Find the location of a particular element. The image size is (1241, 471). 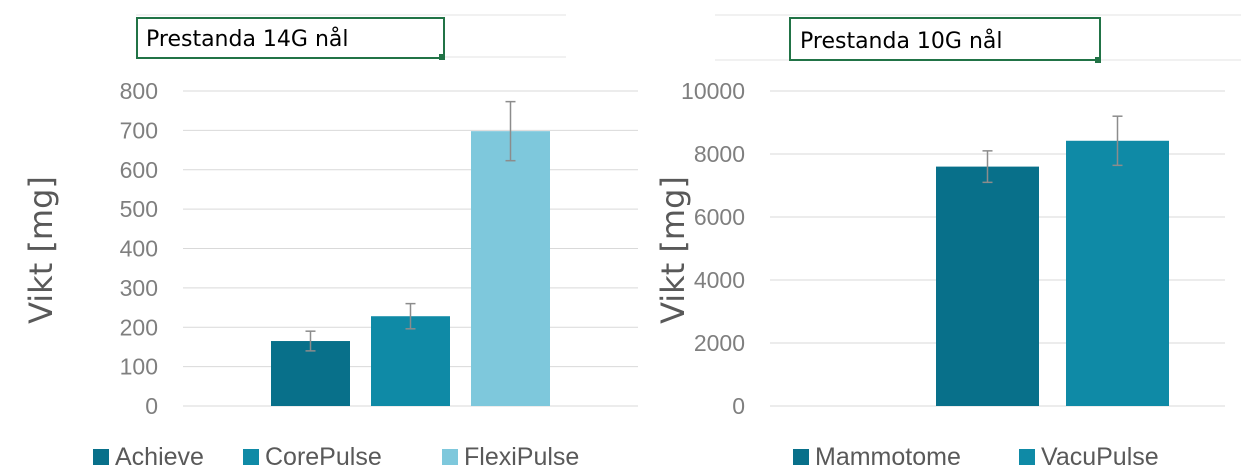

bar-flexipulse is located at coordinates (510, 268).